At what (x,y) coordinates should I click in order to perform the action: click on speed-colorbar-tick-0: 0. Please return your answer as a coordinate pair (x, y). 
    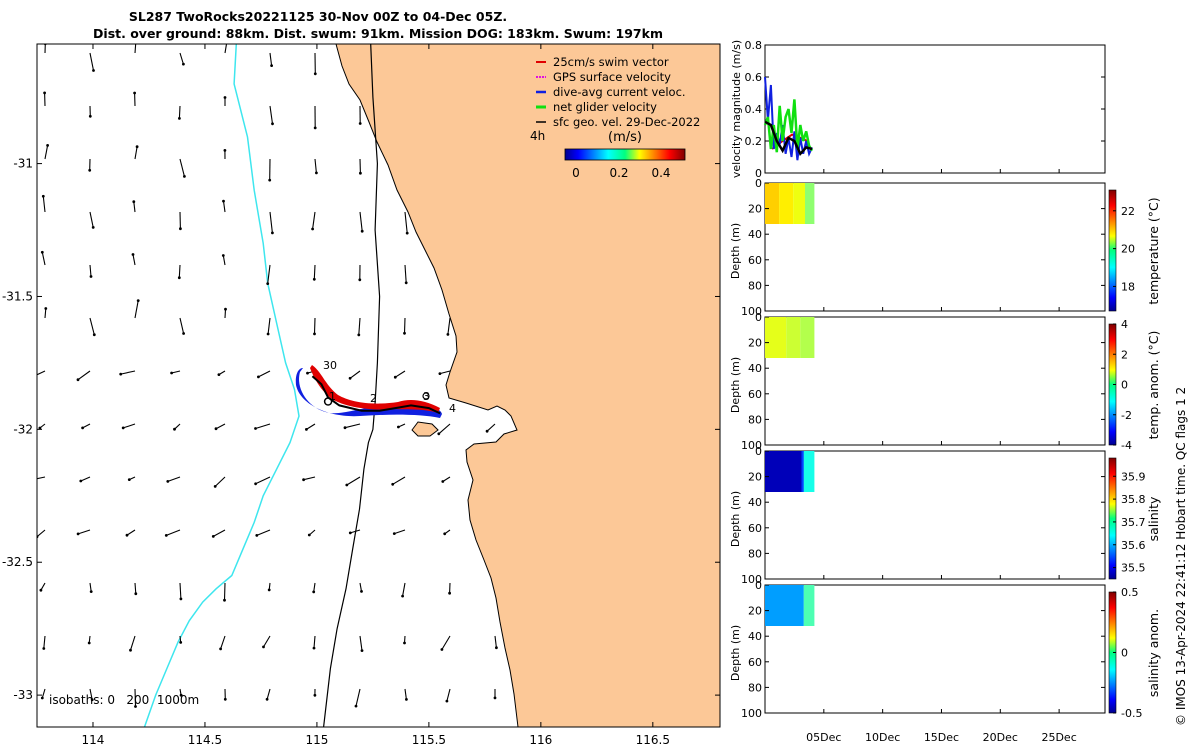
    Looking at the image, I should click on (576, 173).